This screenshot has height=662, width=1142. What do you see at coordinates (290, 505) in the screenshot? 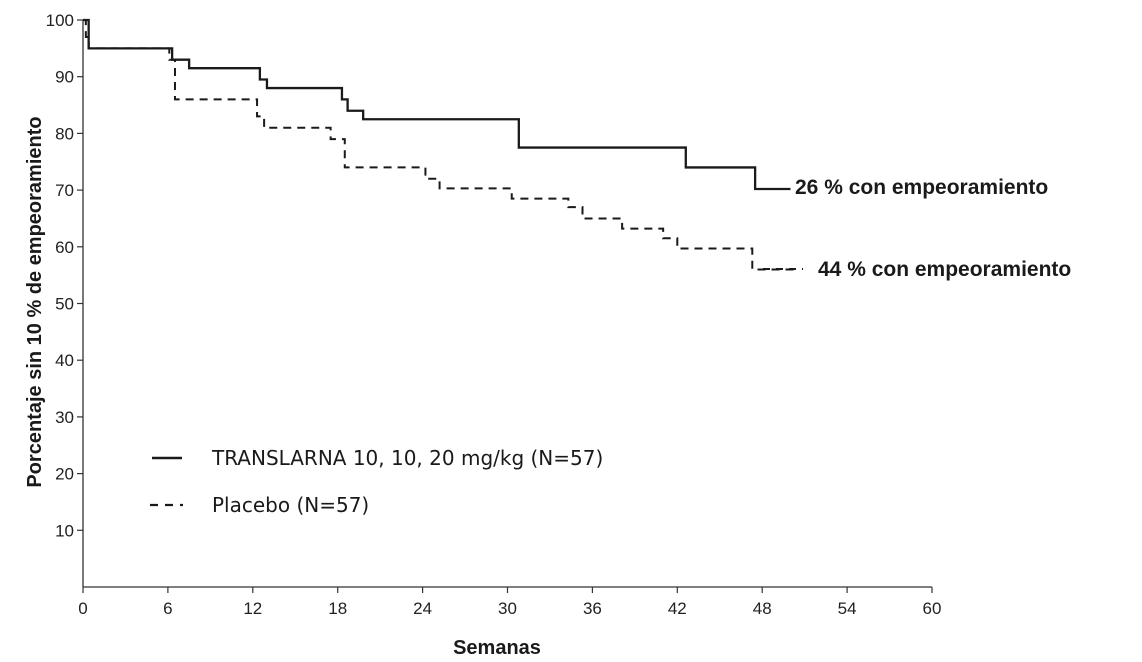
I see `legend-label-placebo: Placebo (N=57)` at bounding box center [290, 505].